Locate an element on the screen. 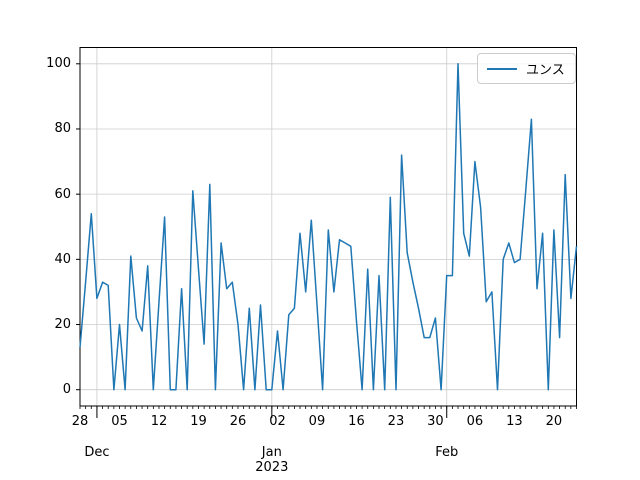 The height and width of the screenshot is (480, 640). x-tick-label: 28 is located at coordinates (80, 421).